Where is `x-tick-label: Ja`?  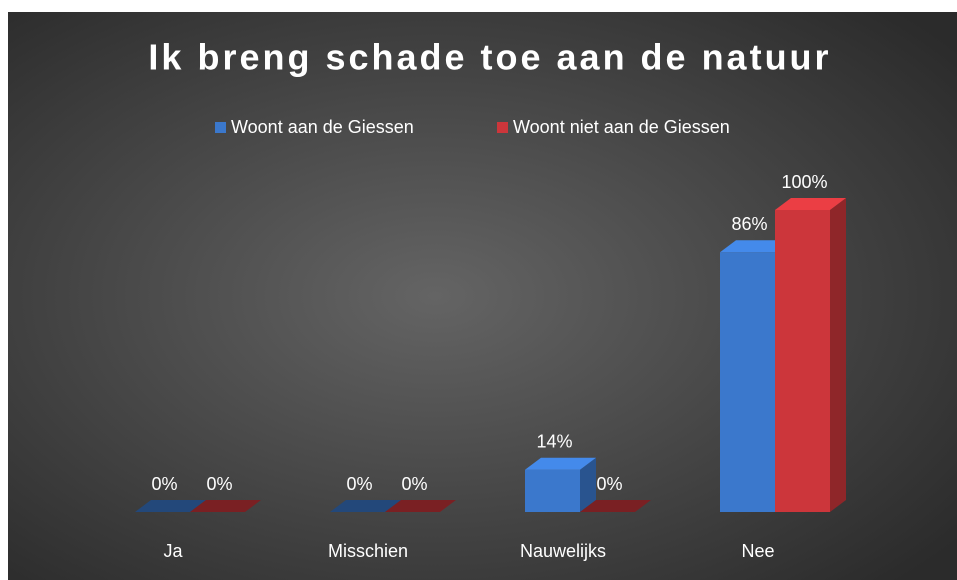 x-tick-label: Ja is located at coordinates (173, 551).